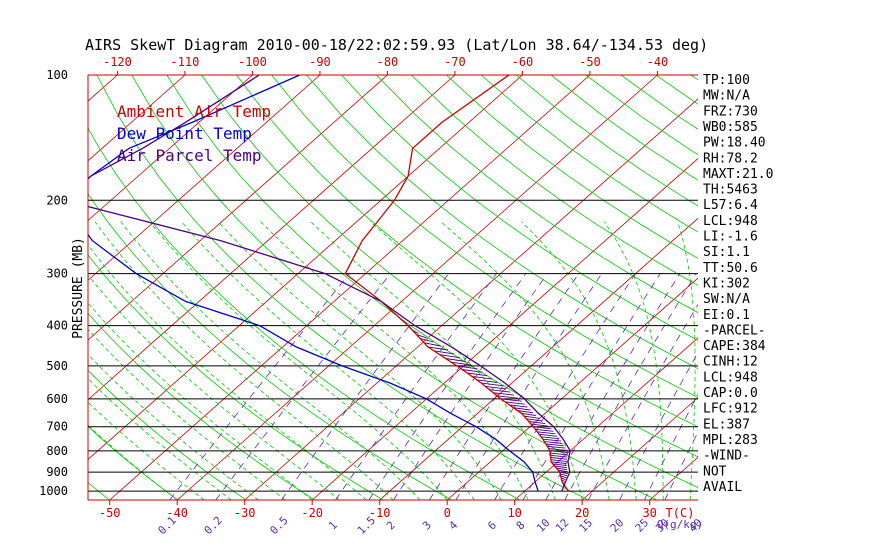  I want to click on mixing-ratio-label: 3, so click(427, 526).